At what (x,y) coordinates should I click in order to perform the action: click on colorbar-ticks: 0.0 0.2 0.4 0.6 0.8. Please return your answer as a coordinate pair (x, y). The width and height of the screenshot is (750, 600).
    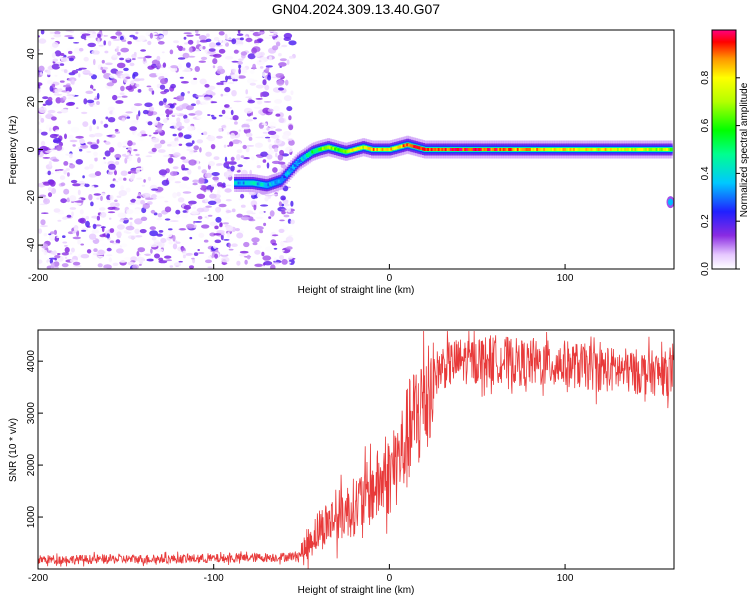
    Looking at the image, I should click on (720, 173).